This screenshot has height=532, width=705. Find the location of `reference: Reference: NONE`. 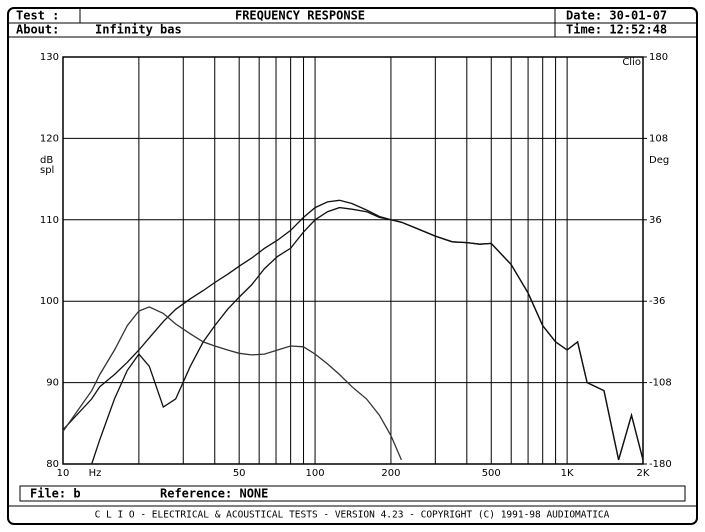

reference: Reference: NONE is located at coordinates (214, 494).